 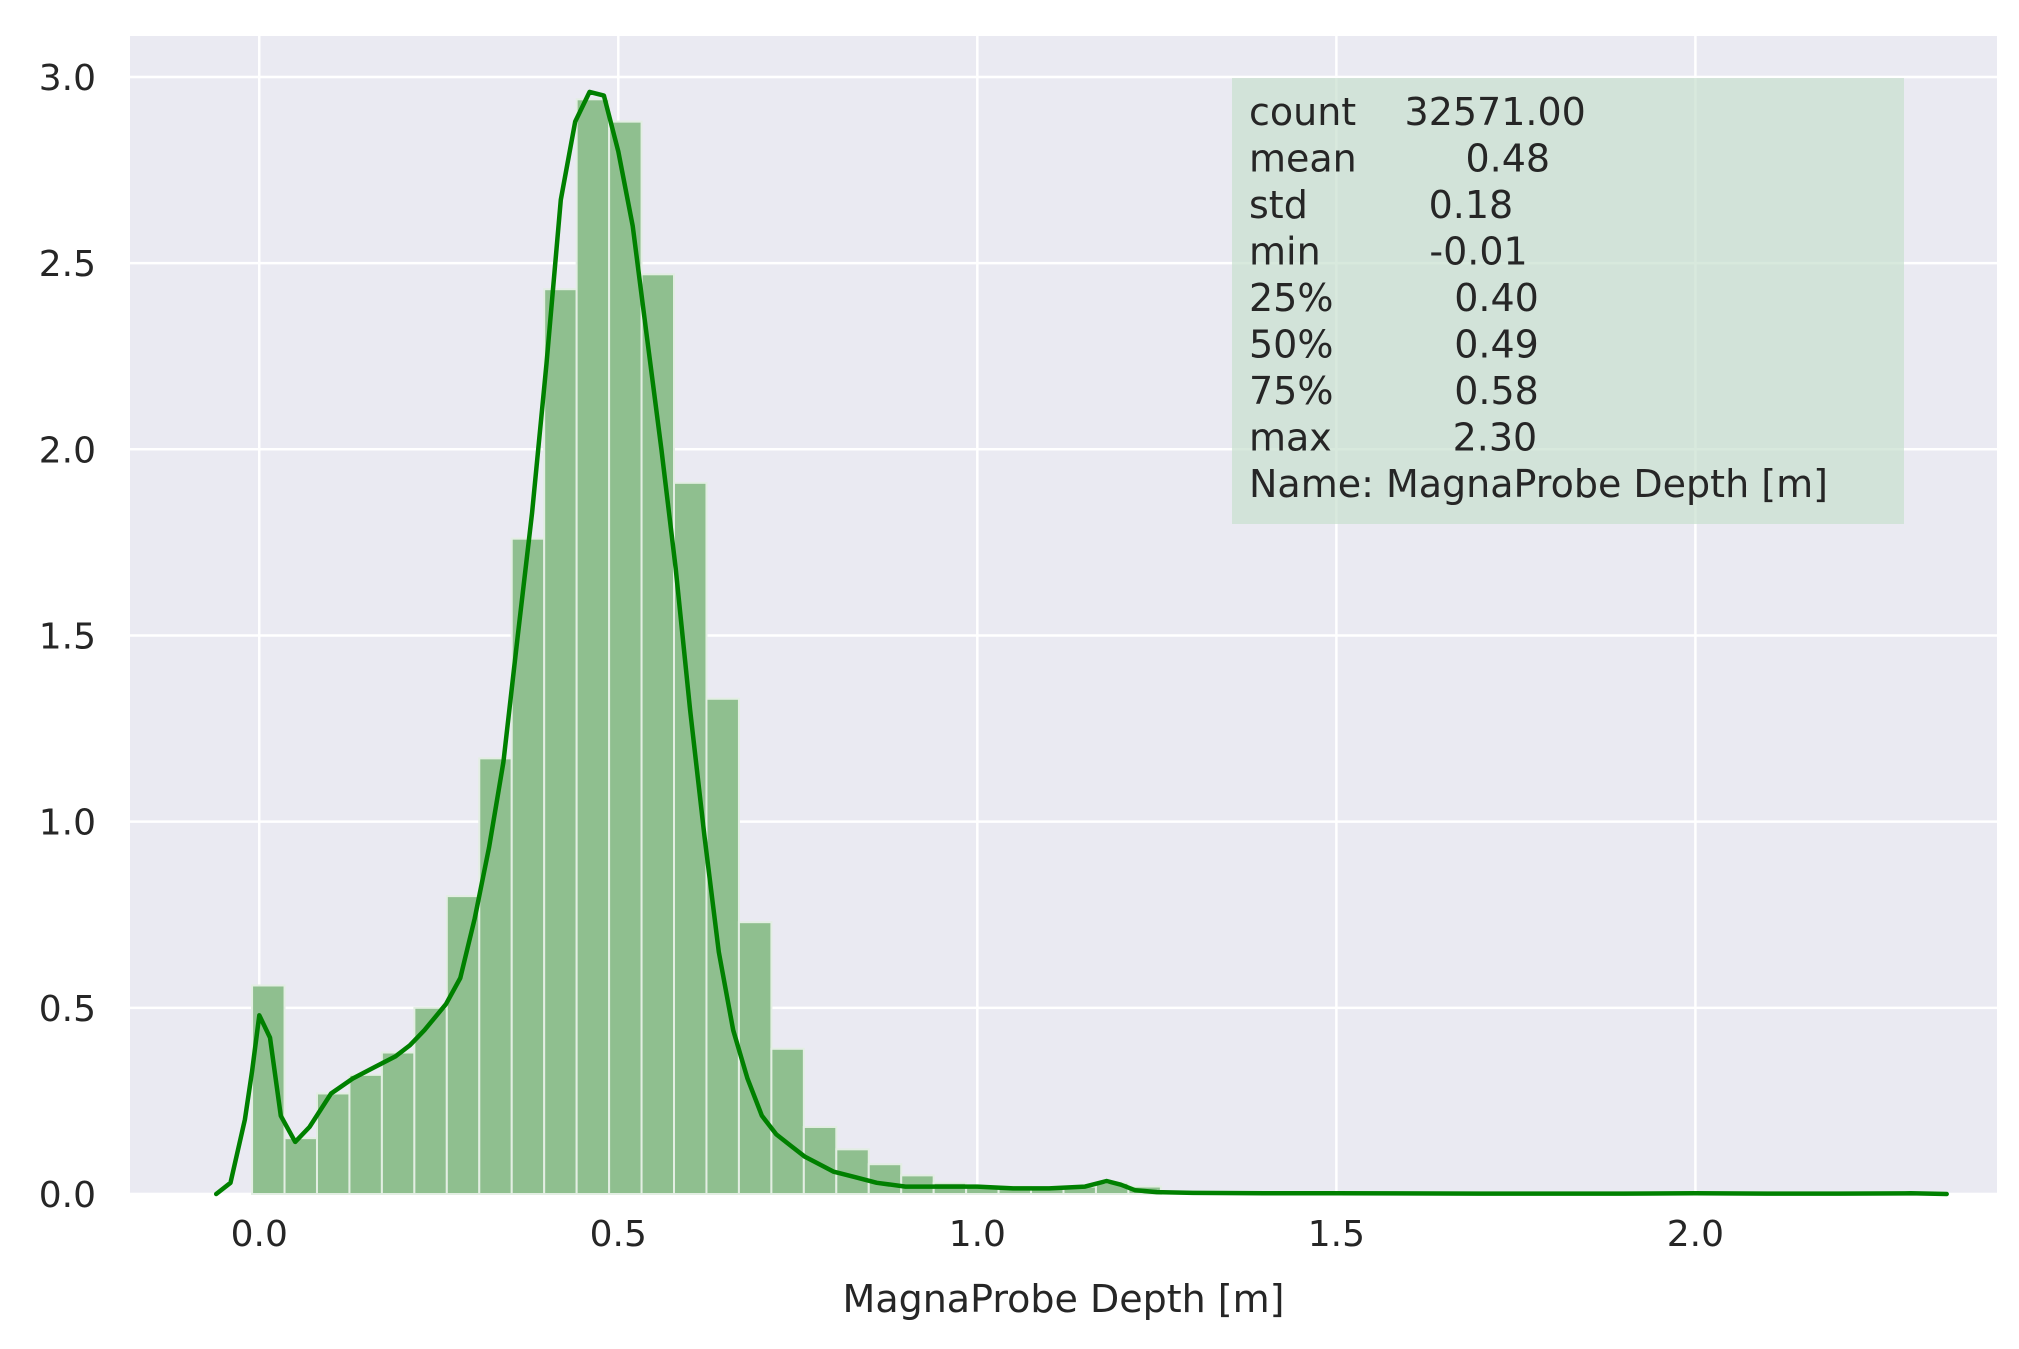 I want to click on y-tick-label: 2.0, so click(x=67, y=450).